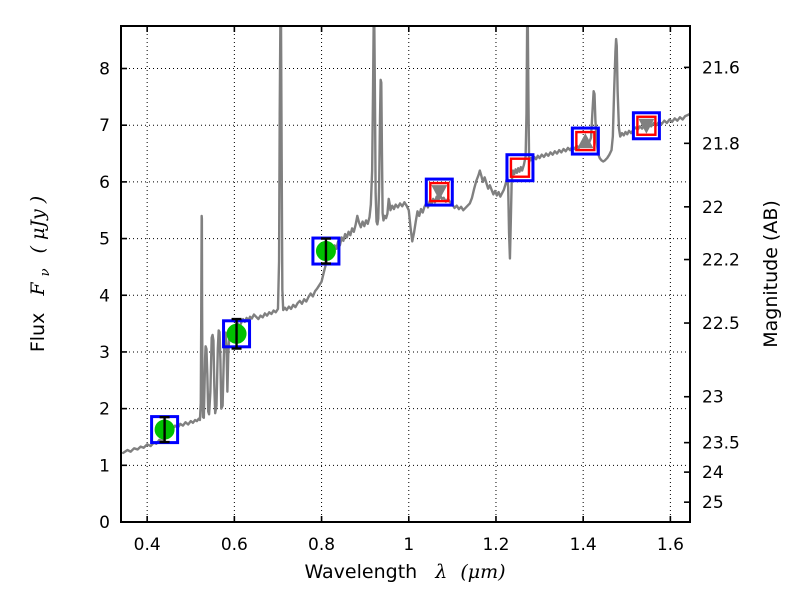 This screenshot has width=800, height=600. What do you see at coordinates (38, 333) in the screenshot?
I see `y-label-word: Flux` at bounding box center [38, 333].